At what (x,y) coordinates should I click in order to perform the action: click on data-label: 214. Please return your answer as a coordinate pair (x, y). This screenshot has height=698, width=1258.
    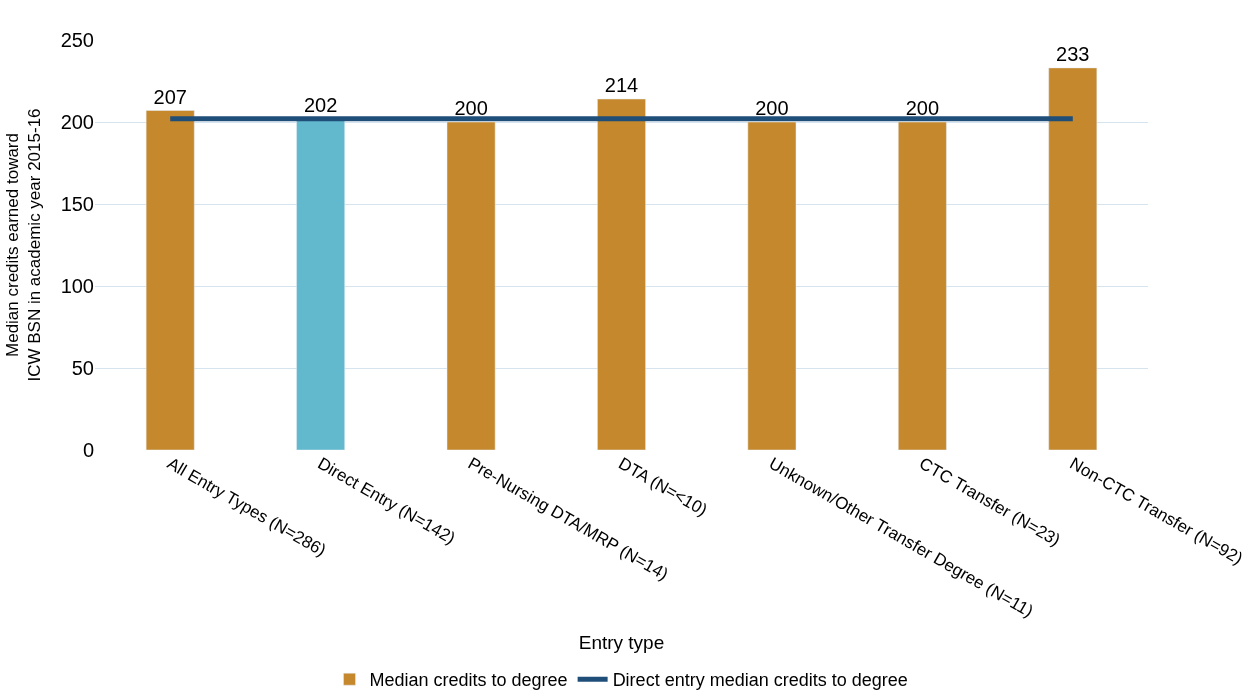
    Looking at the image, I should click on (621, 85).